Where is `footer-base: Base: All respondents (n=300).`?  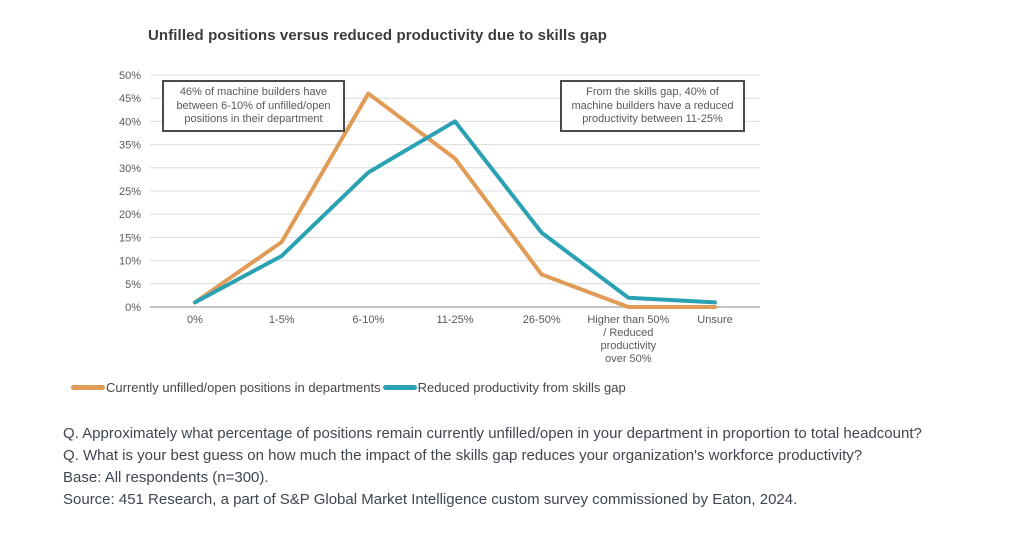
footer-base: Base: All respondents (n=300). is located at coordinates (166, 477).